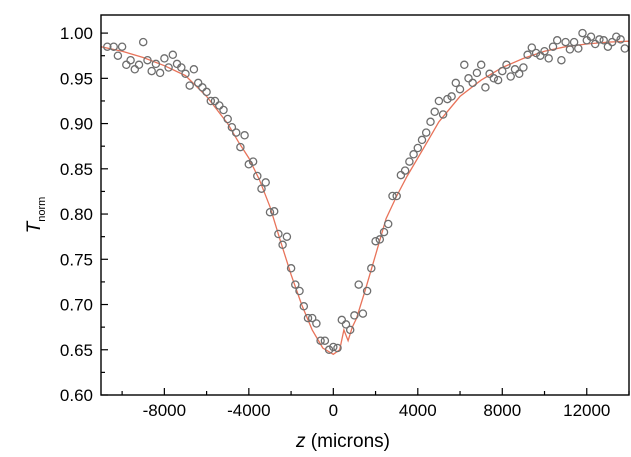  What do you see at coordinates (76, 33) in the screenshot?
I see `y-tick-label: 1.00` at bounding box center [76, 33].